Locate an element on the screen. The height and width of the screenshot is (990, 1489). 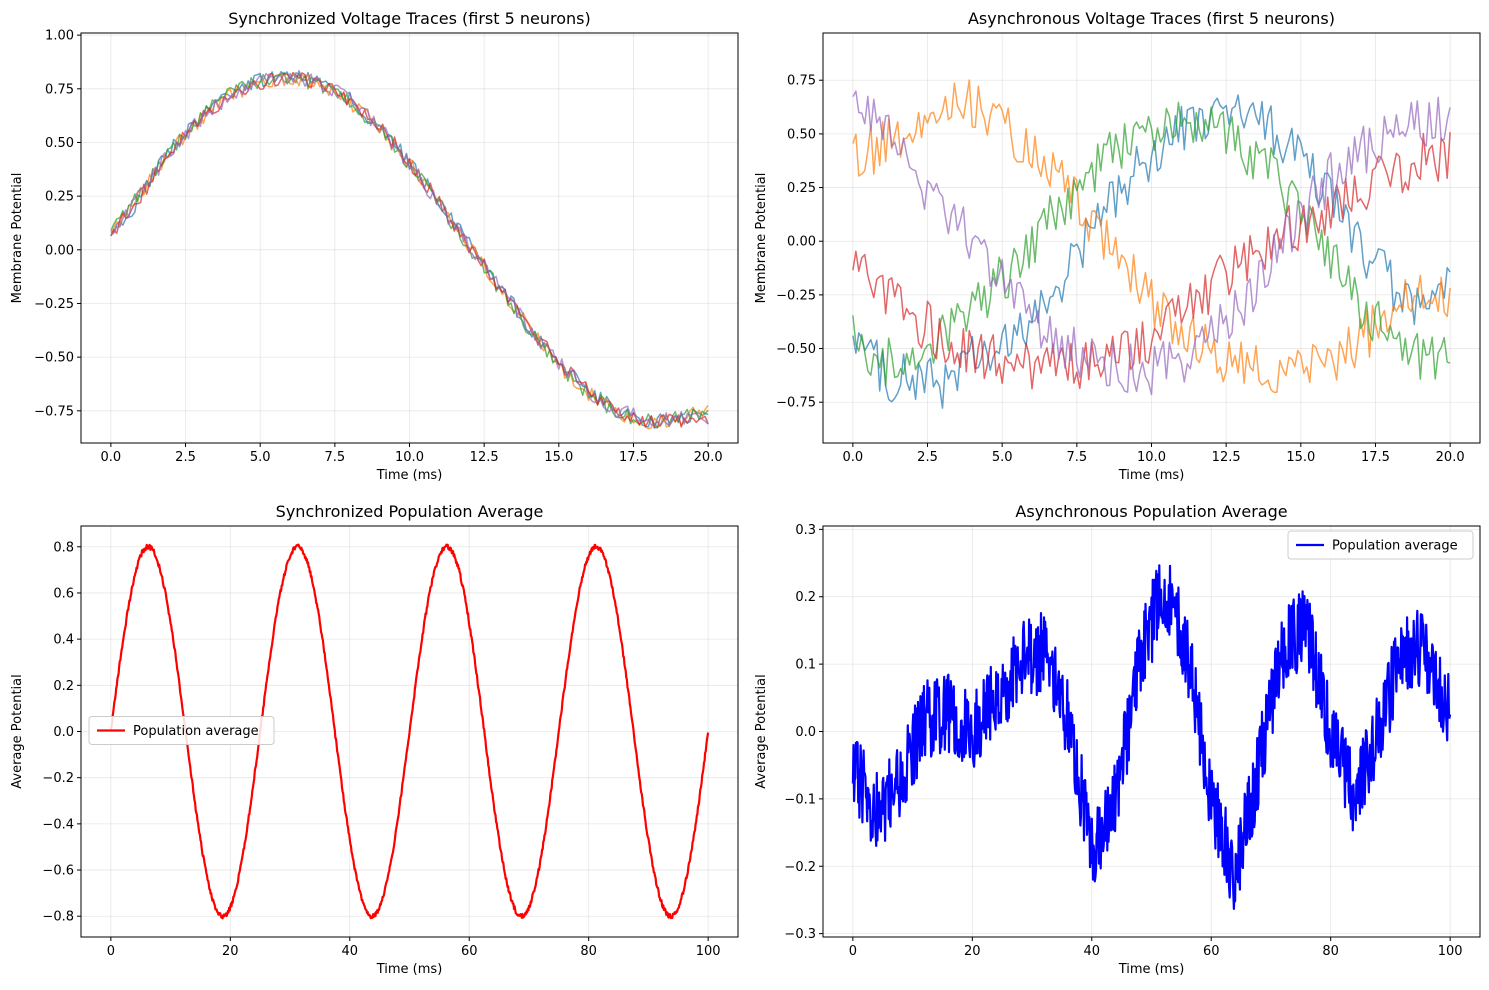
y-tick-label: 0.3 is located at coordinates (805, 530).